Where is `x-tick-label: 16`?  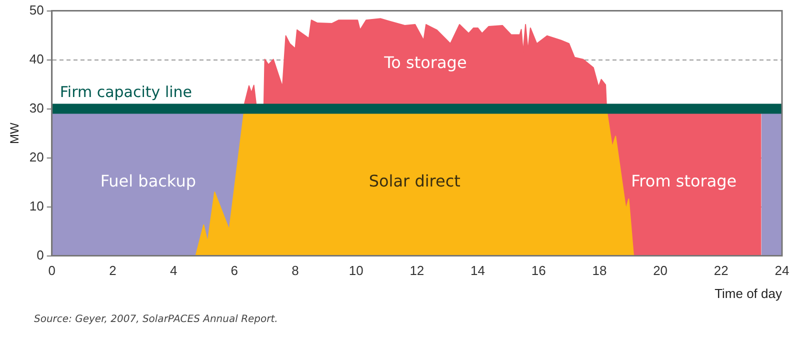 x-tick-label: 16 is located at coordinates (538, 270).